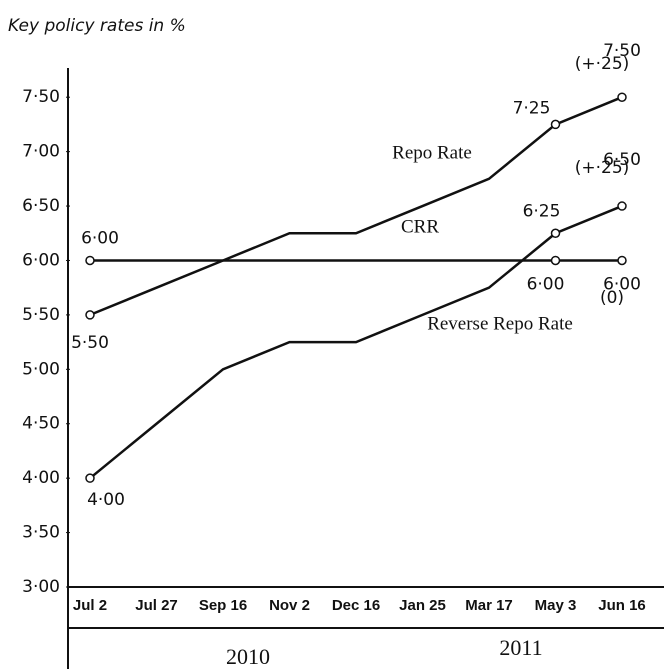 This screenshot has width=664, height=669. What do you see at coordinates (90, 605) in the screenshot?
I see `x-tick-label: Jul 2` at bounding box center [90, 605].